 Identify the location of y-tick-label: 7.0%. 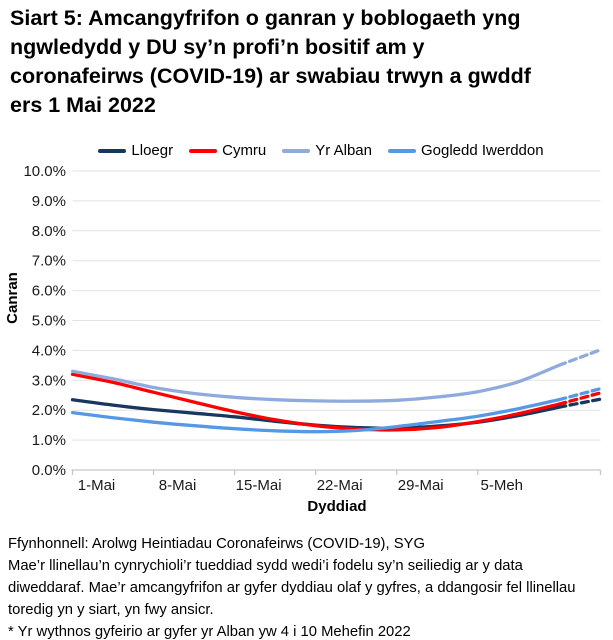
(49, 261).